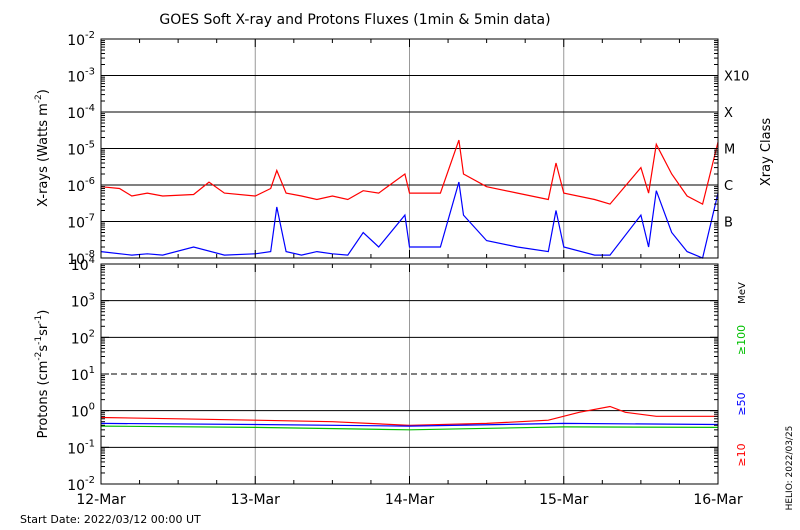 Image resolution: width=800 pixels, height=530 pixels. Describe the element at coordinates (83, 264) in the screenshot. I see `proton-ytick-label: 10⁴` at that location.